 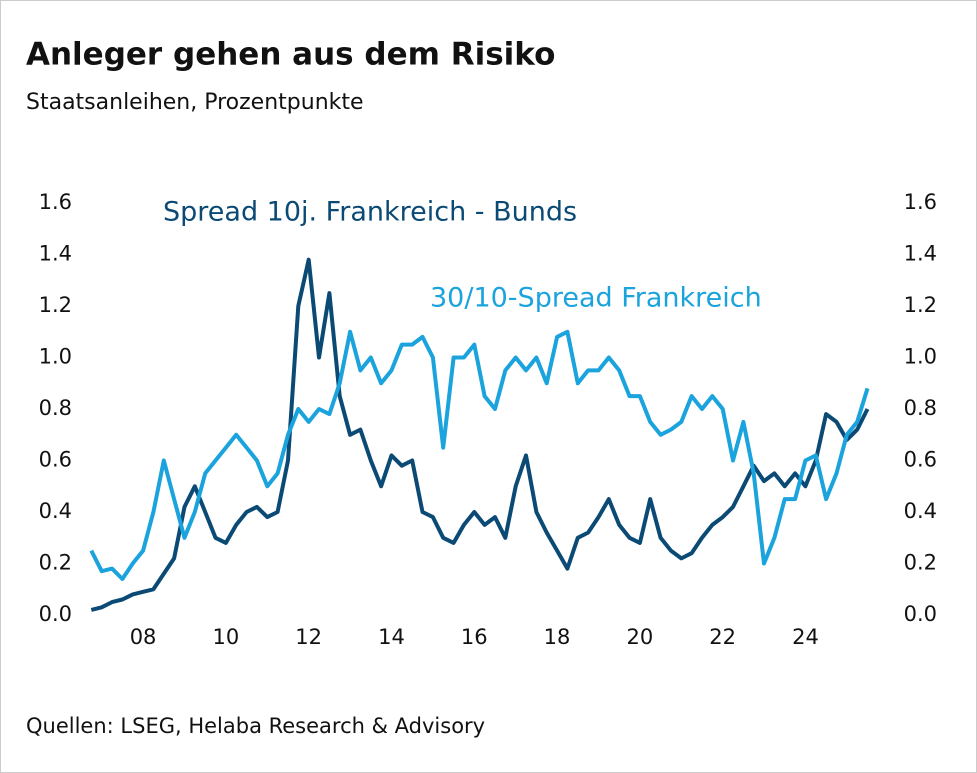 I want to click on y-tick-label: 1.4, so click(x=55, y=254).